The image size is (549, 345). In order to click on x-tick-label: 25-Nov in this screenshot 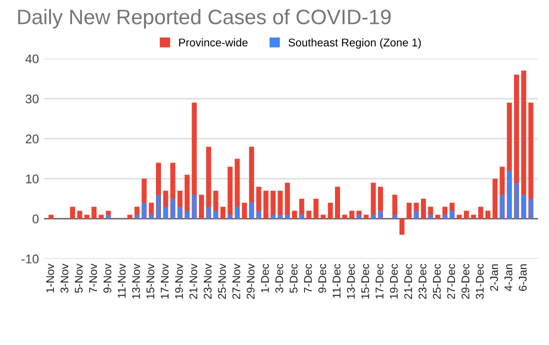, I will do `click(222, 281)`.